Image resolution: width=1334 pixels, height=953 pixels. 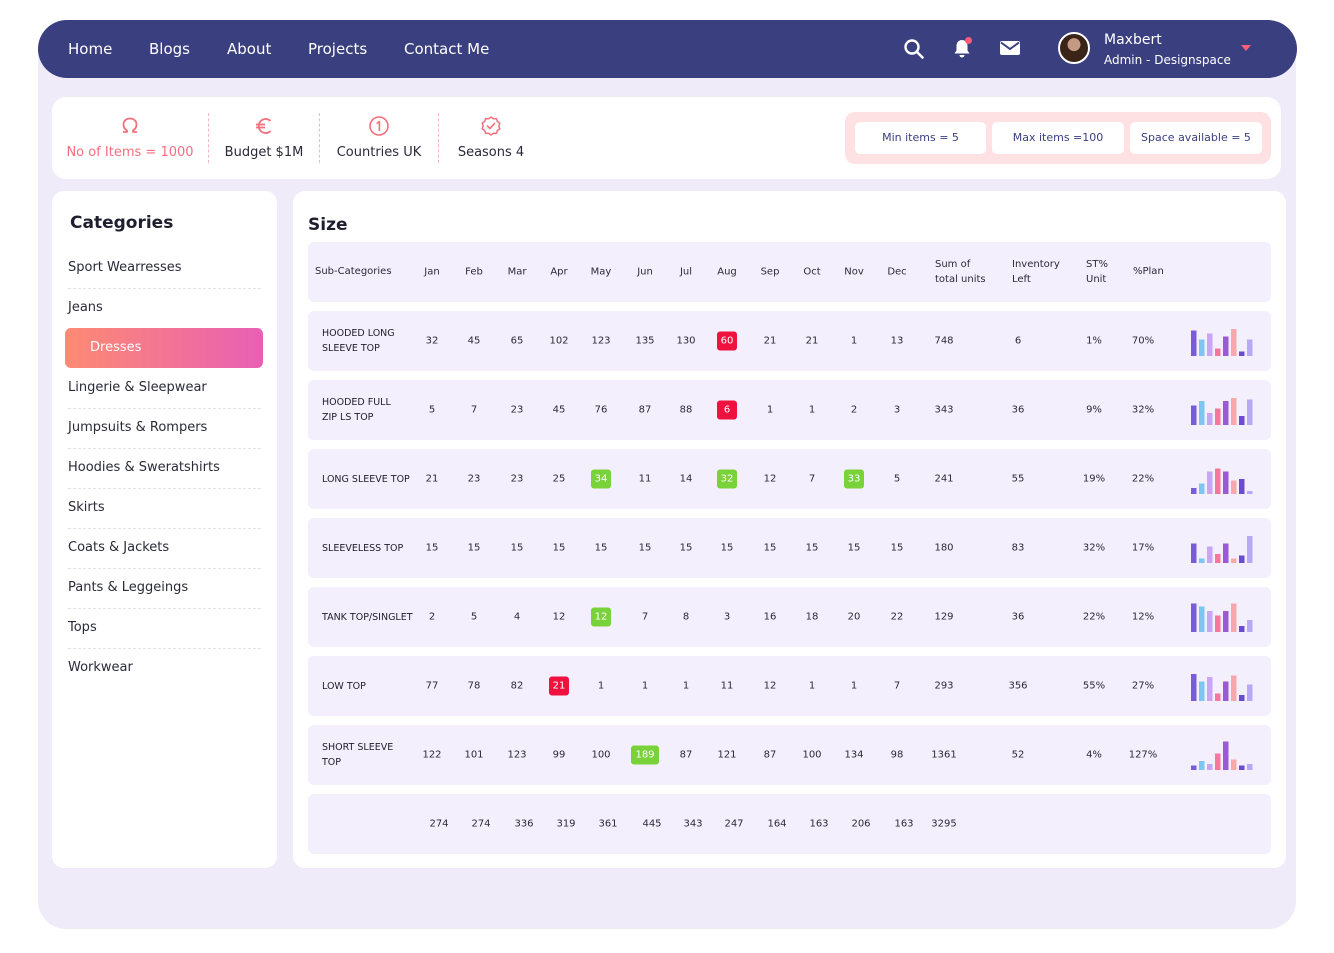 I want to click on category-dresses: Dresses, so click(x=164, y=348).